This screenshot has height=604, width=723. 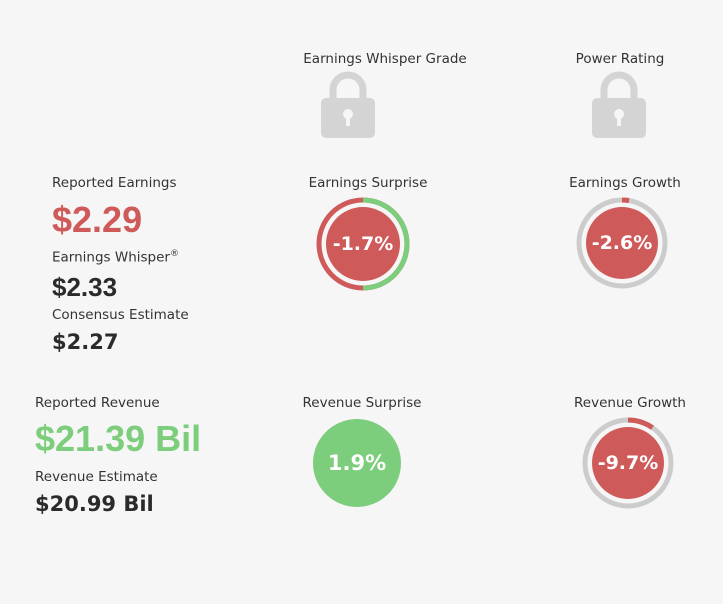 What do you see at coordinates (625, 183) in the screenshot?
I see `earnings-growth-label: Earnings Growth` at bounding box center [625, 183].